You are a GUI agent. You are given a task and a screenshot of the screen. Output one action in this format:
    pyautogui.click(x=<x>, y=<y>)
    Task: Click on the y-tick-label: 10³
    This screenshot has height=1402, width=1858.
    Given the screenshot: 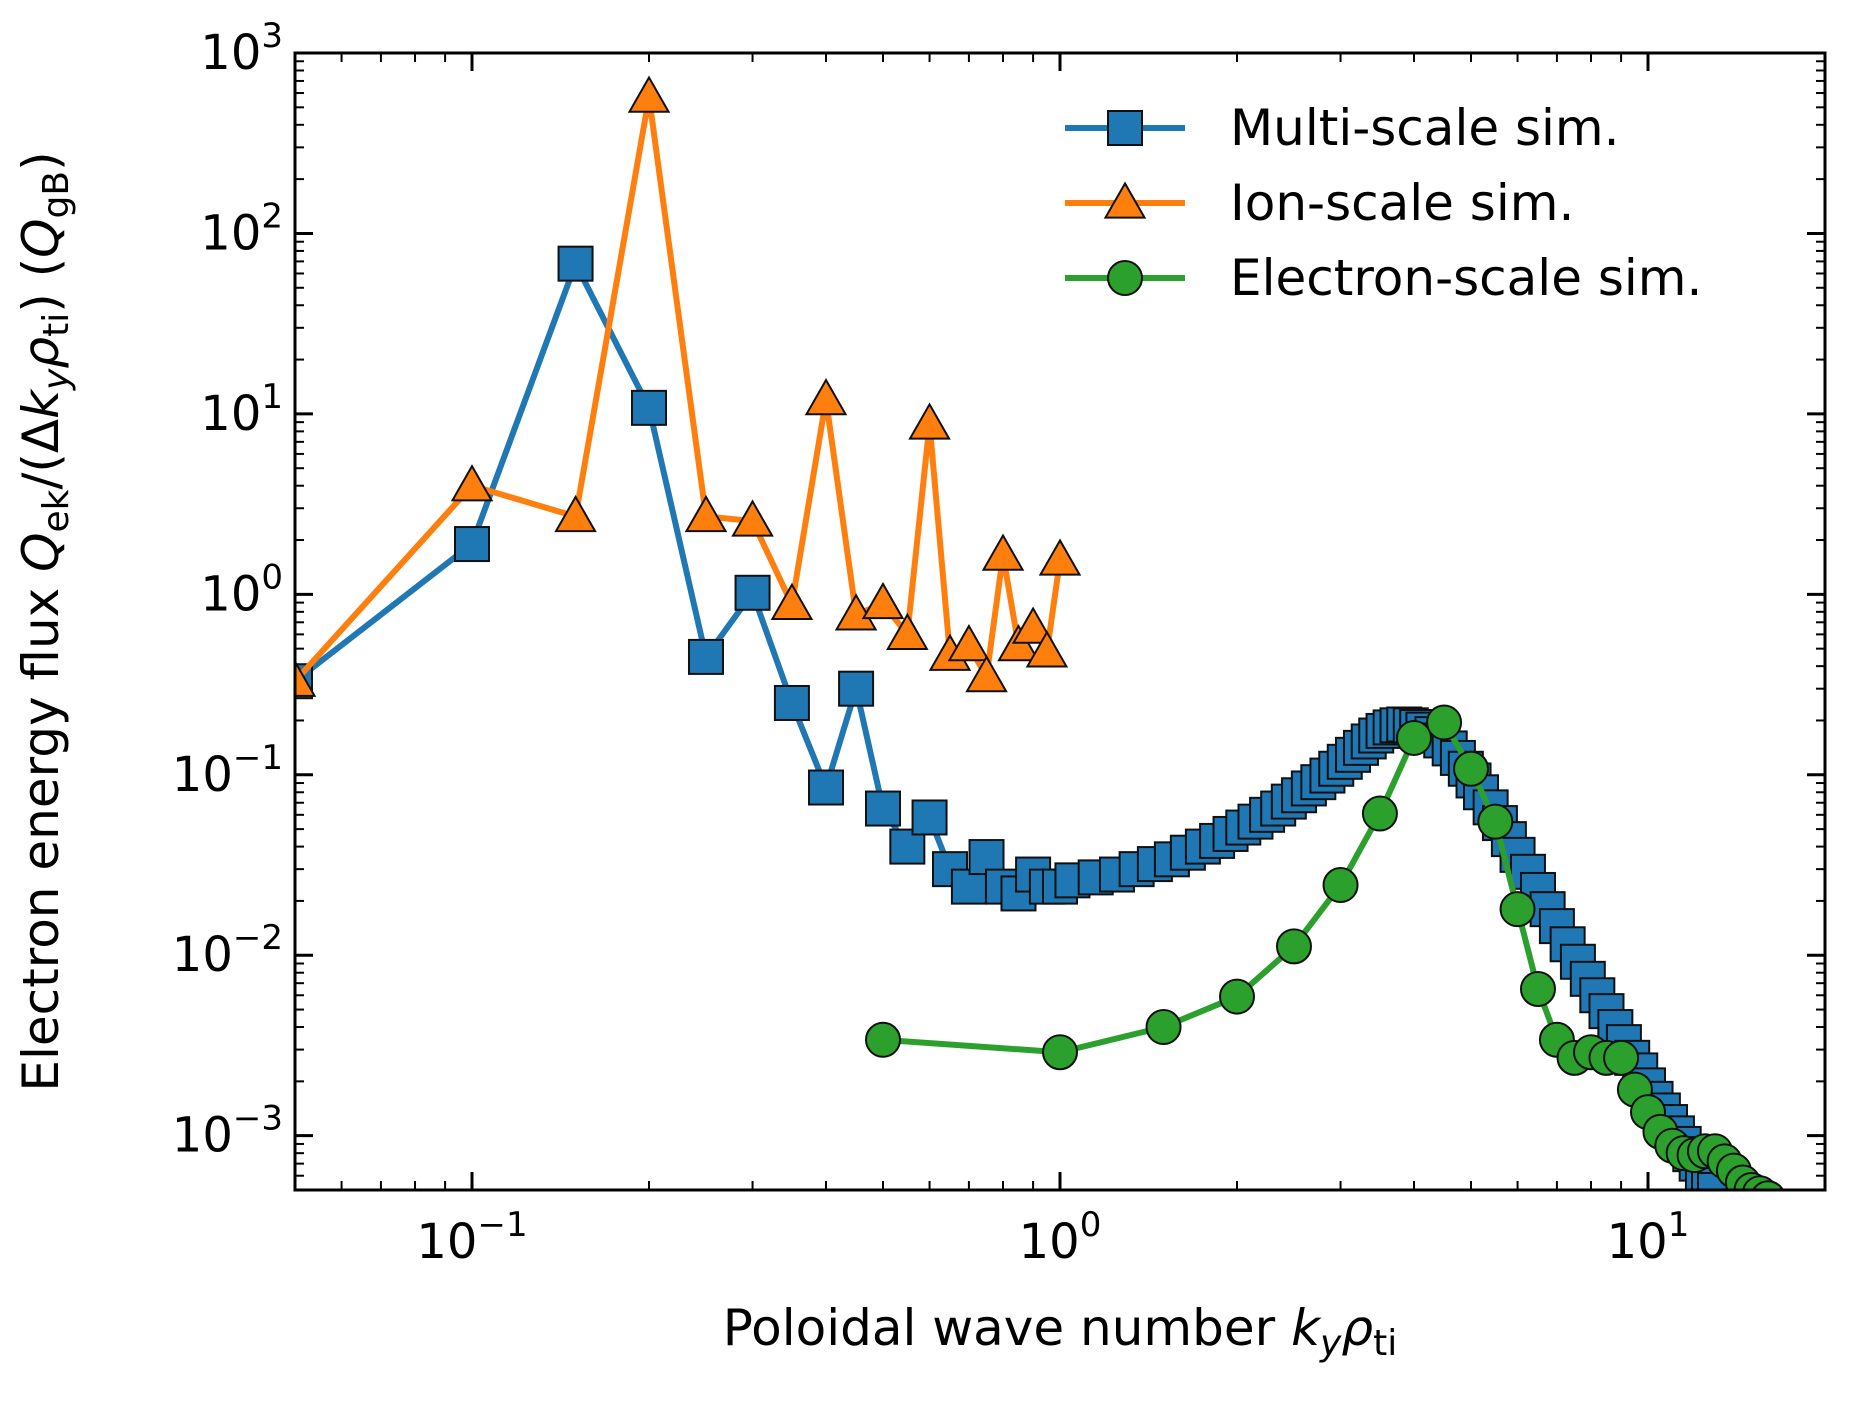 What is the action you would take?
    pyautogui.click(x=241, y=48)
    